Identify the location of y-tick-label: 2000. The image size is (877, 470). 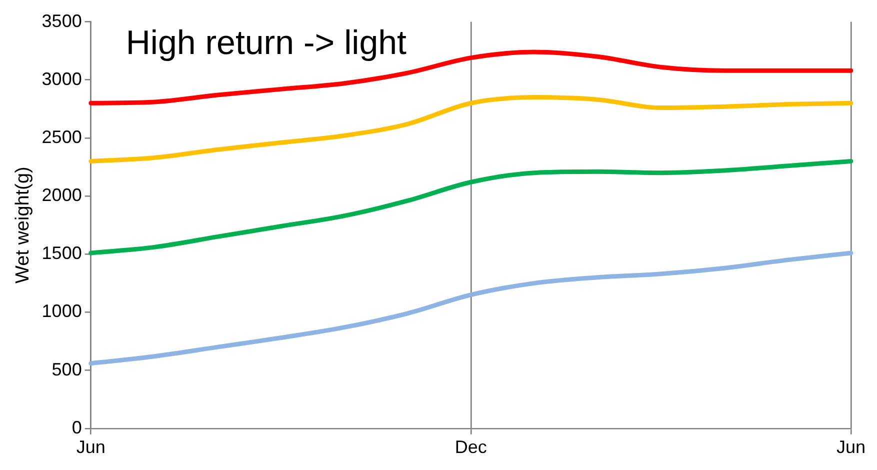
(62, 195).